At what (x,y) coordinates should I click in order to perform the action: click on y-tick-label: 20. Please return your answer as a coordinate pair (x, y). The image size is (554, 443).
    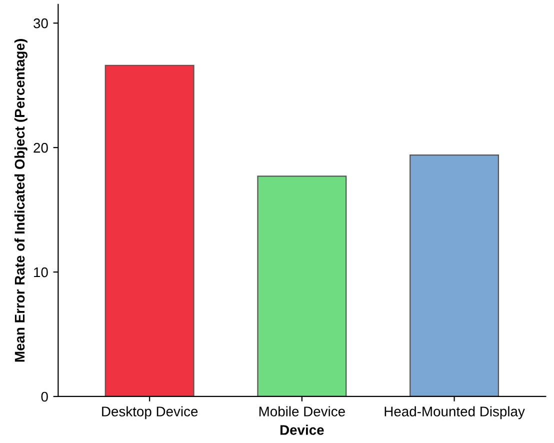
    Looking at the image, I should click on (41, 147).